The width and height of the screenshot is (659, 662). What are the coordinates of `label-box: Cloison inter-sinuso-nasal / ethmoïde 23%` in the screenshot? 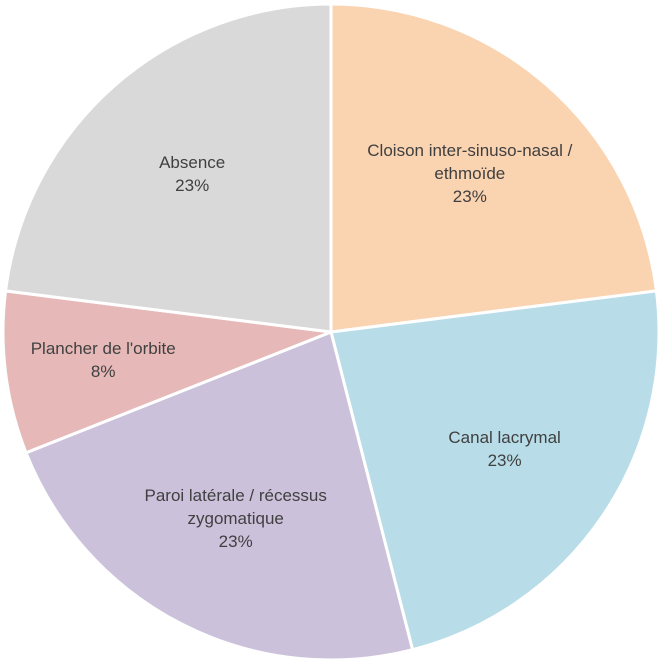 It's located at (470, 175).